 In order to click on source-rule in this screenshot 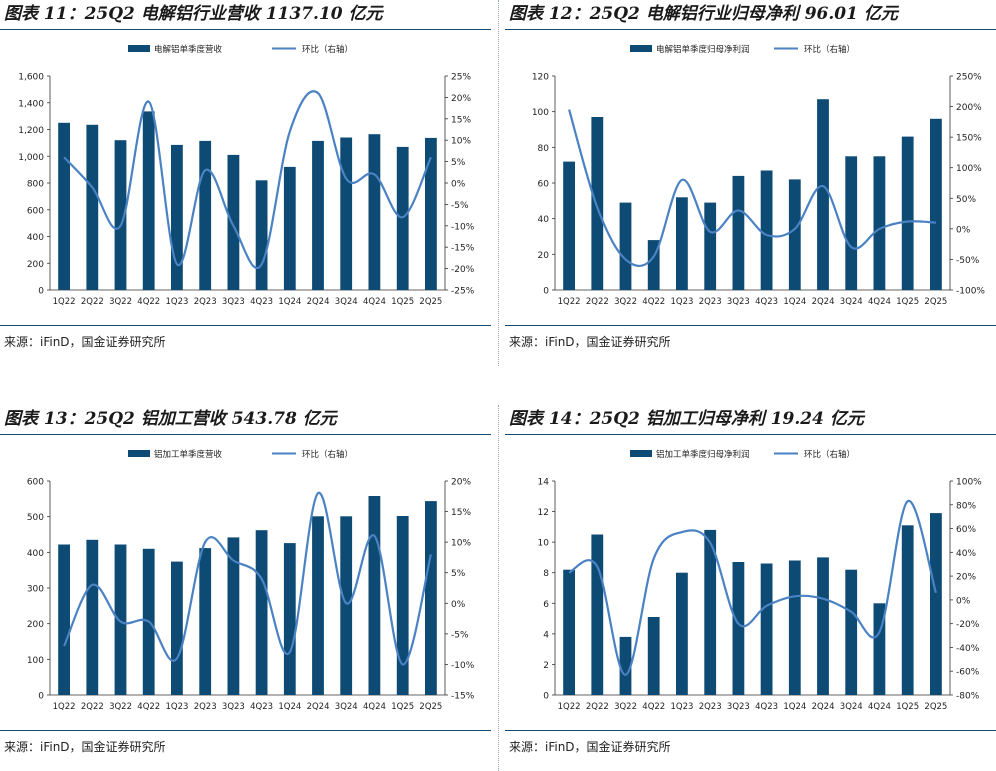, I will do `click(245, 325)`.